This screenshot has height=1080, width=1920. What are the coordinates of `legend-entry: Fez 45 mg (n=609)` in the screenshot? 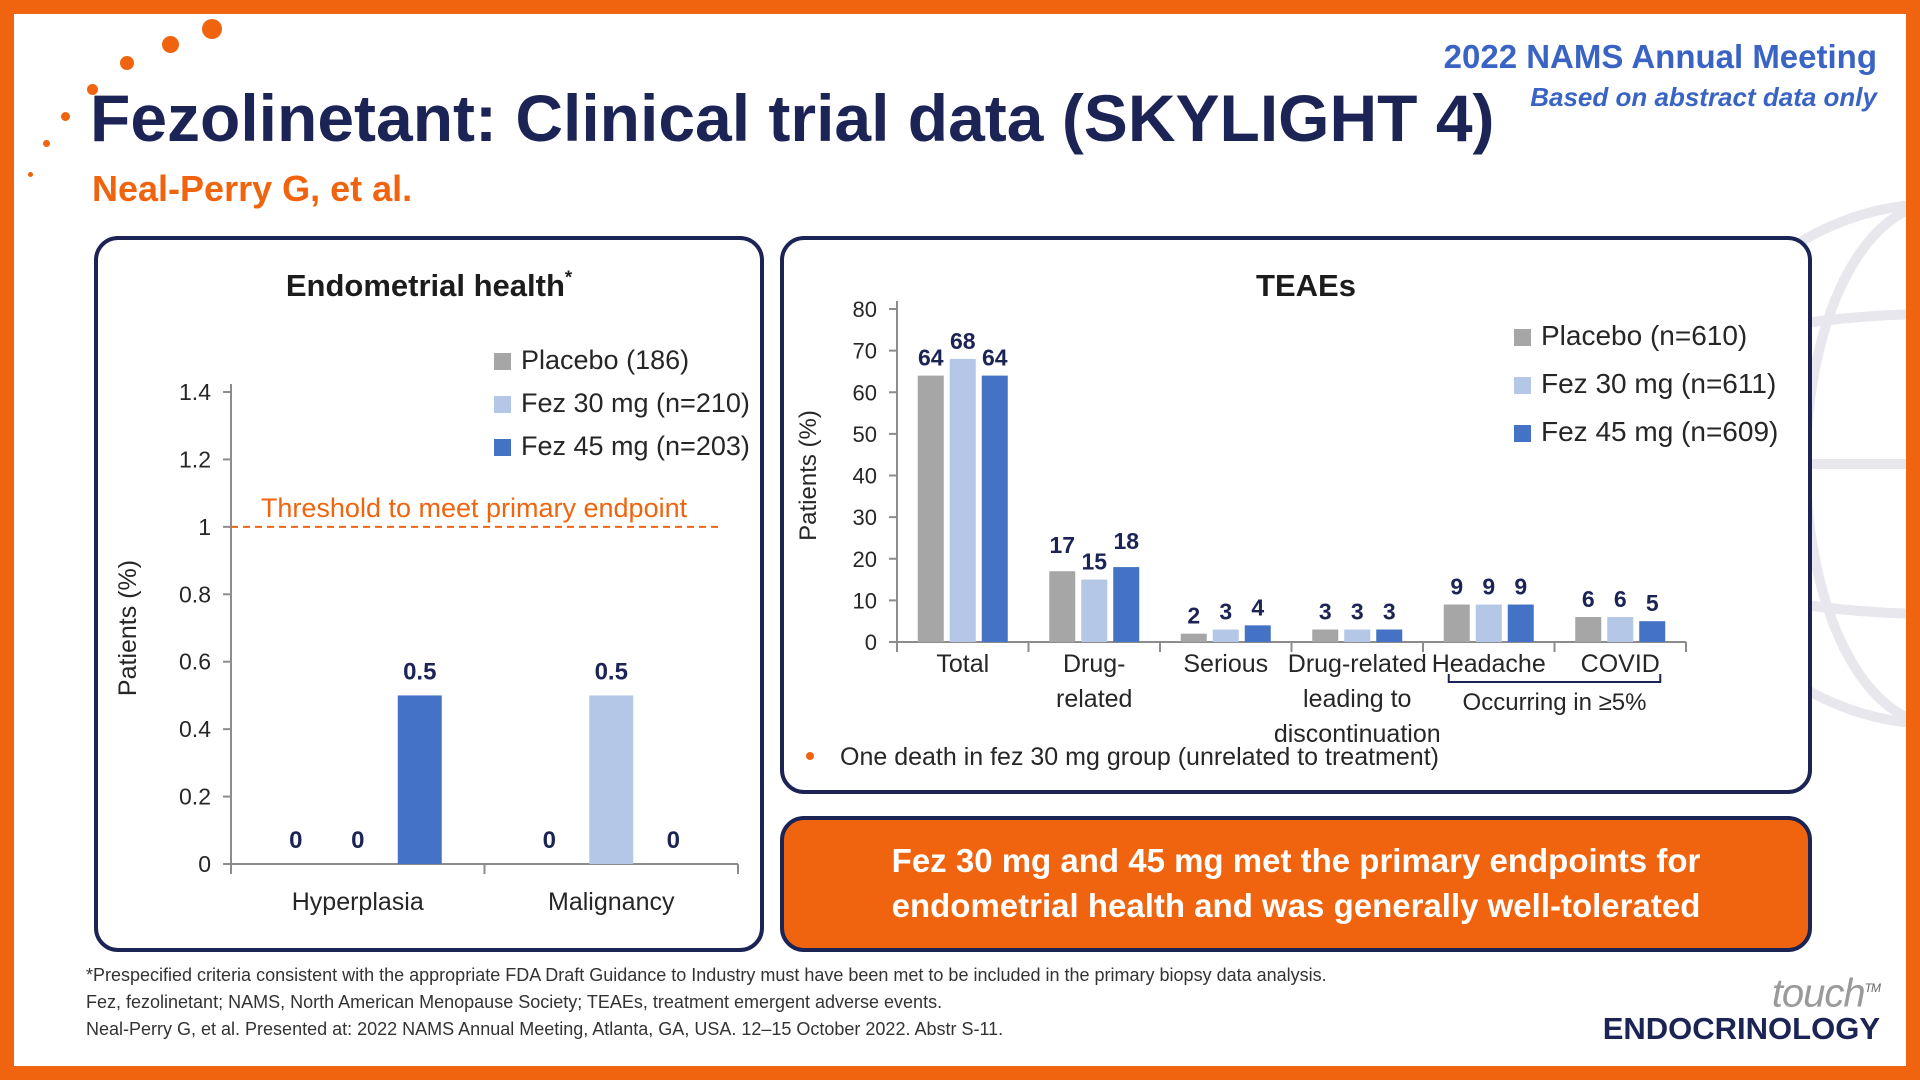 It's located at (1659, 431).